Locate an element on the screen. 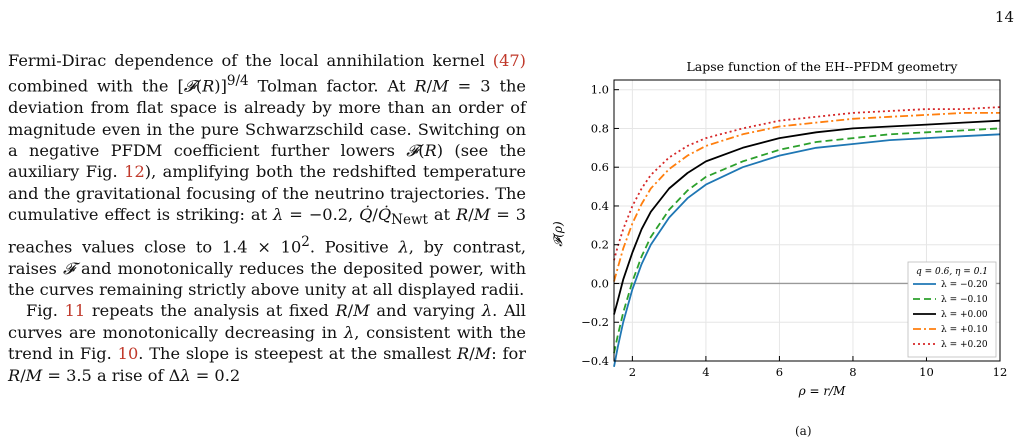 Image resolution: width=1028 pixels, height=438 pixels. legend-box is located at coordinates (952, 309).